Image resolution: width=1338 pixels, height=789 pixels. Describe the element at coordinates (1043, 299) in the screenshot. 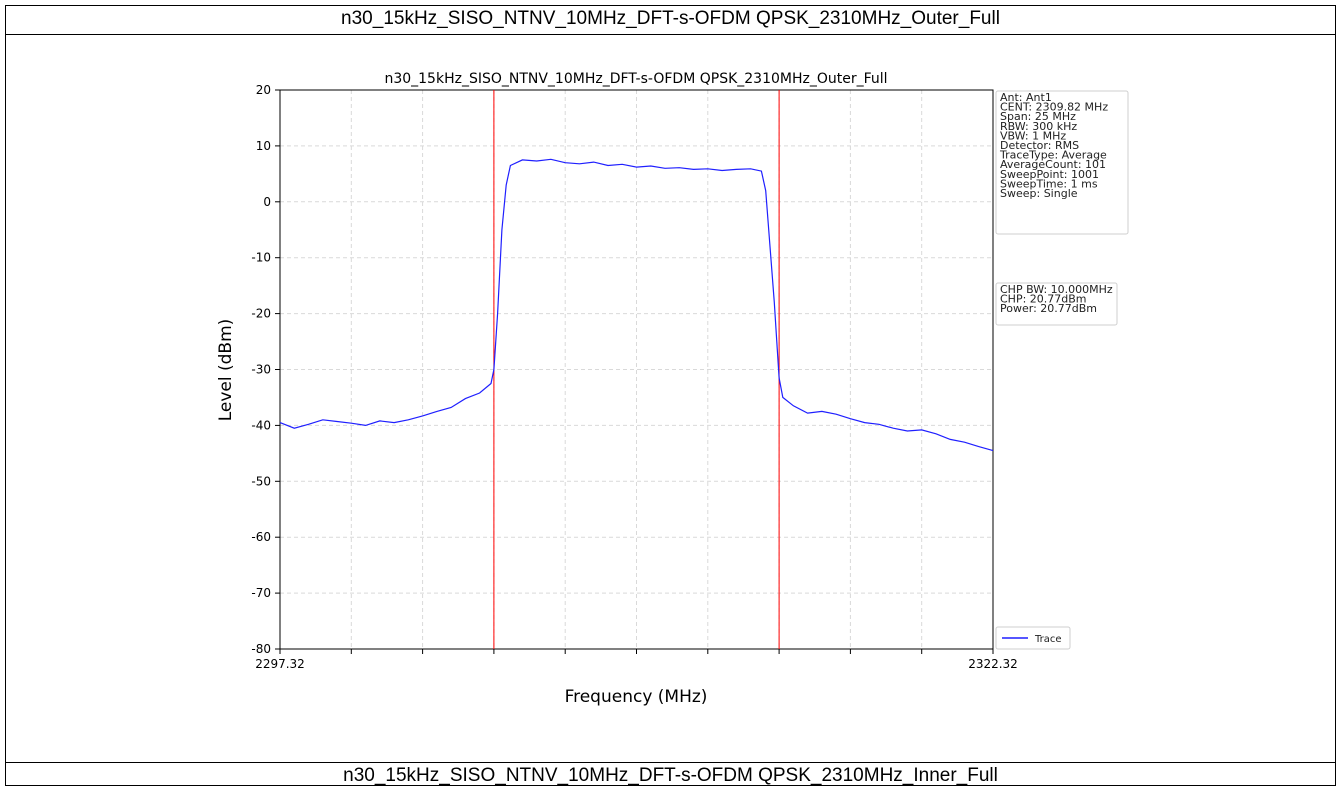

I see `power-box-line: CHP: 20.77dBm` at that location.